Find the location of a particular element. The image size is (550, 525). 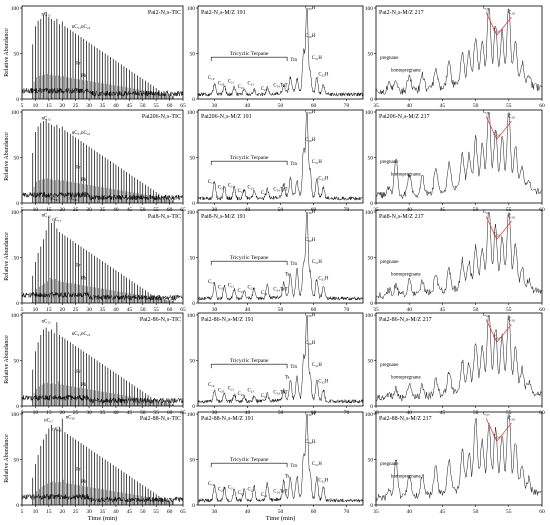

peak-label: nC₁₈ is located at coordinates (57, 429).